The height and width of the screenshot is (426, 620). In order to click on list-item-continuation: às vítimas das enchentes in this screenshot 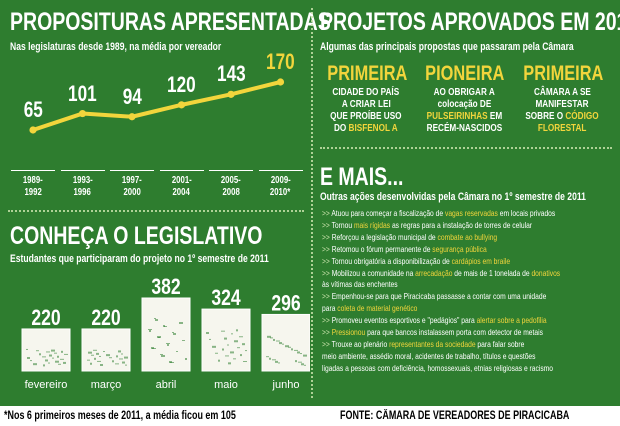, I will do `click(360, 284)`.